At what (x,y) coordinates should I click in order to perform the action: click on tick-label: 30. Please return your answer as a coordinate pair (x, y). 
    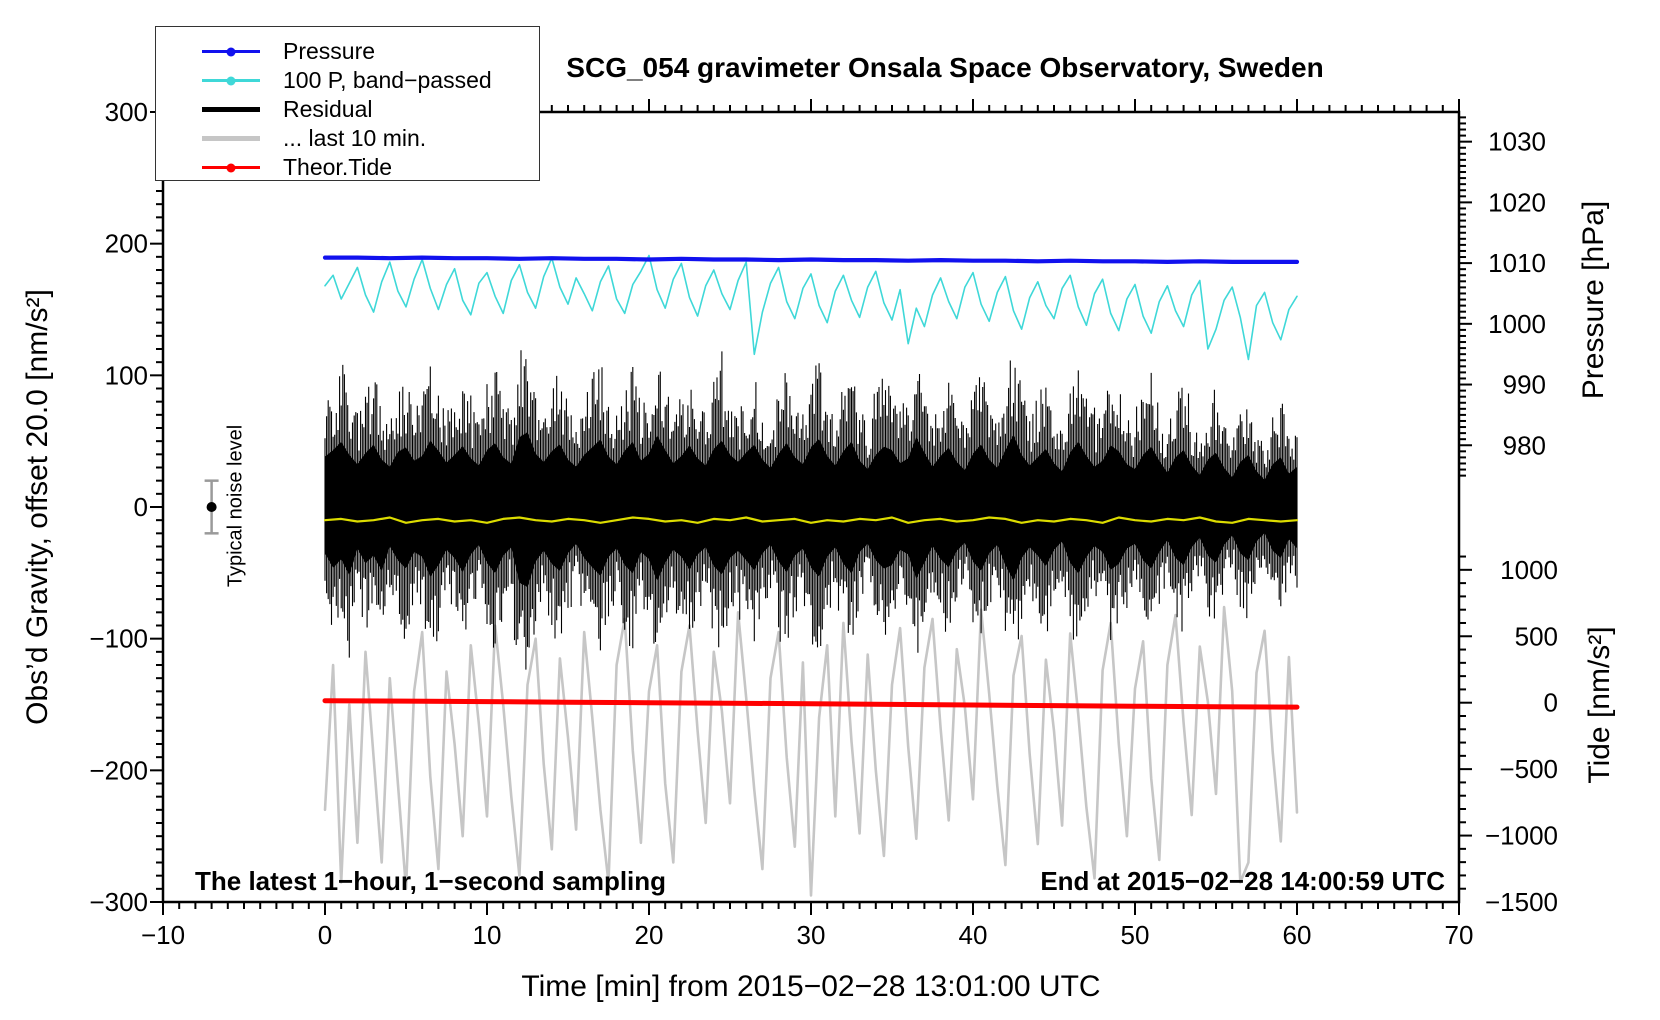
    Looking at the image, I should click on (811, 935).